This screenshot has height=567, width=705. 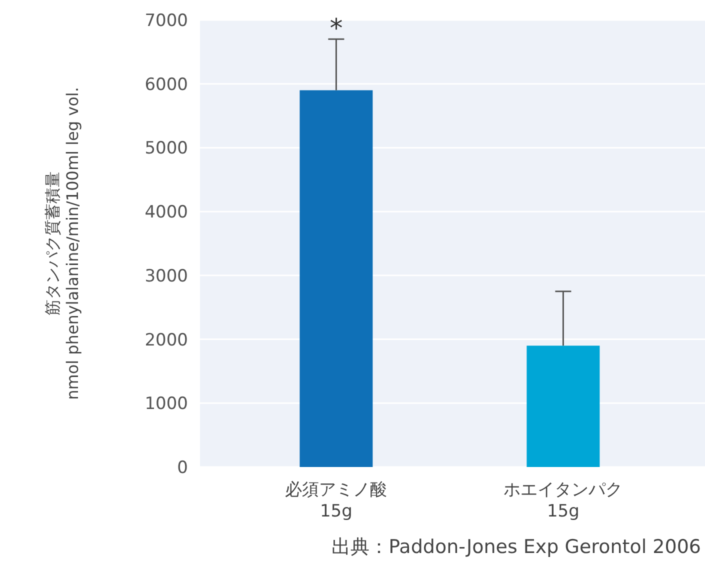 I want to click on y-tick-label: 6000, so click(x=166, y=84).